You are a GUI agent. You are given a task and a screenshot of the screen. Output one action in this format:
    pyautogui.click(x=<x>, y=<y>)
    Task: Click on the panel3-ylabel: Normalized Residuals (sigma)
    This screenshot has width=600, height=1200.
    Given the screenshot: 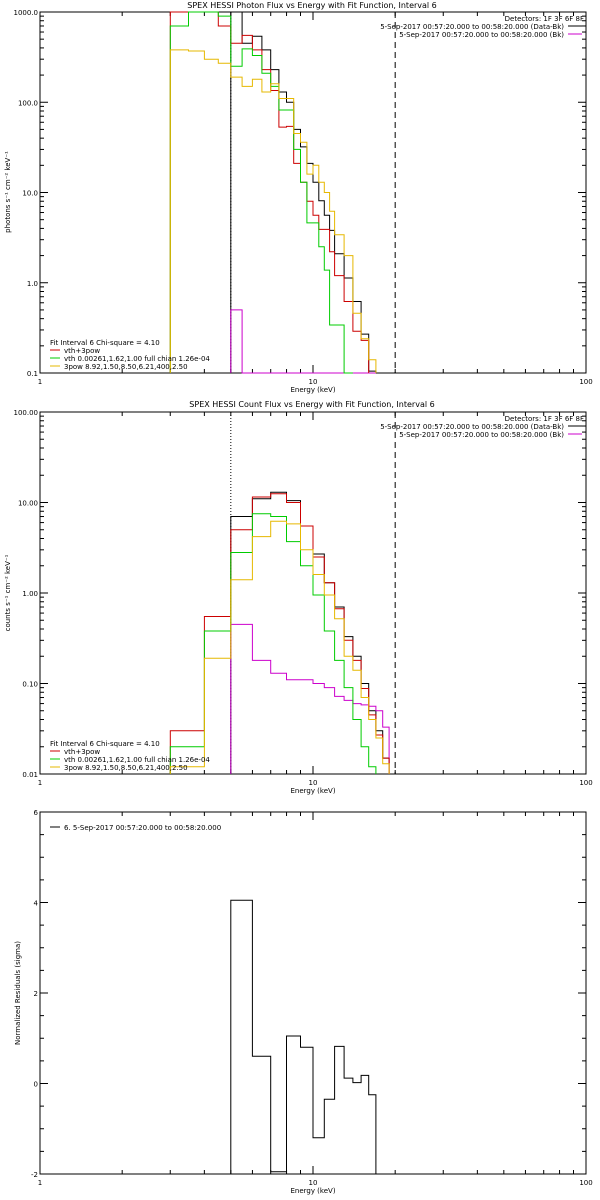 What is the action you would take?
    pyautogui.click(x=18, y=993)
    